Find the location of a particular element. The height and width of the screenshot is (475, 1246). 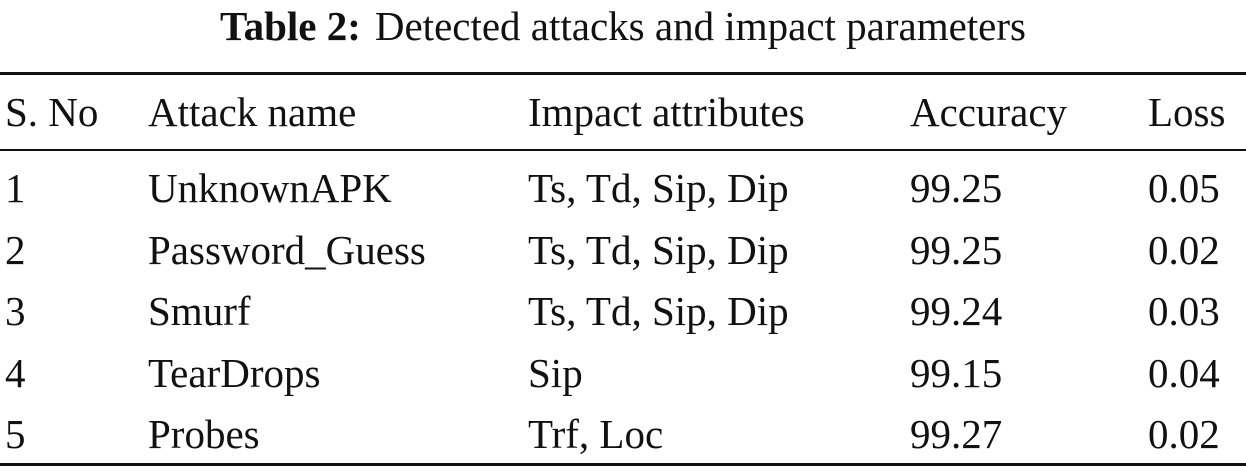

table-cell: 0.04 is located at coordinates (1184, 372).